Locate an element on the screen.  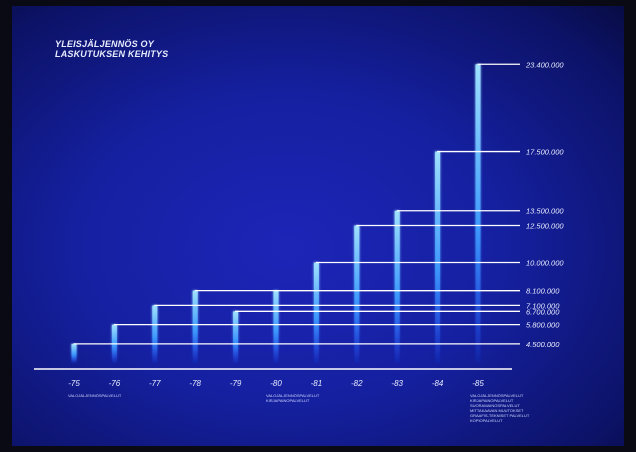
tick-label-82: -82 is located at coordinates (357, 383).